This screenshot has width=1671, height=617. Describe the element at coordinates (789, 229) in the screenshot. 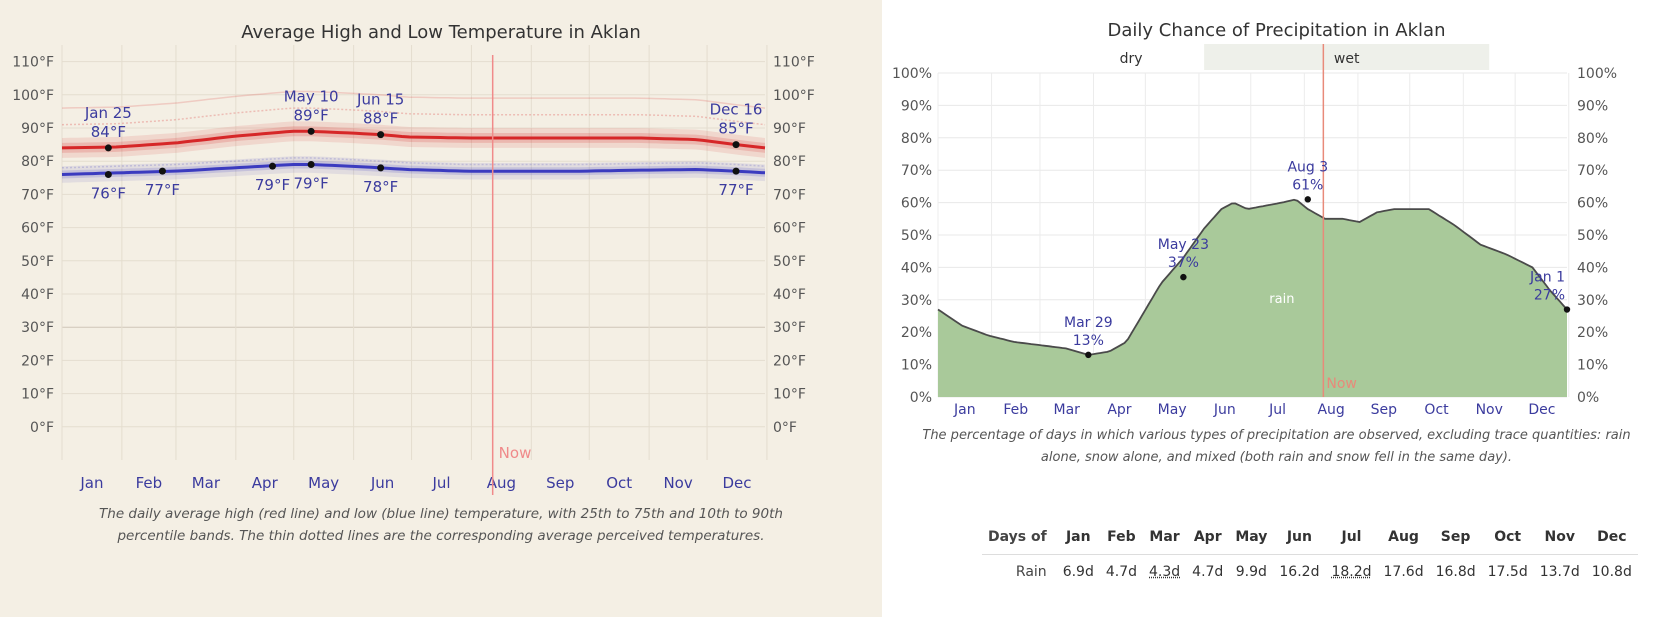

I see `y-tick-label-right: 60°F` at that location.